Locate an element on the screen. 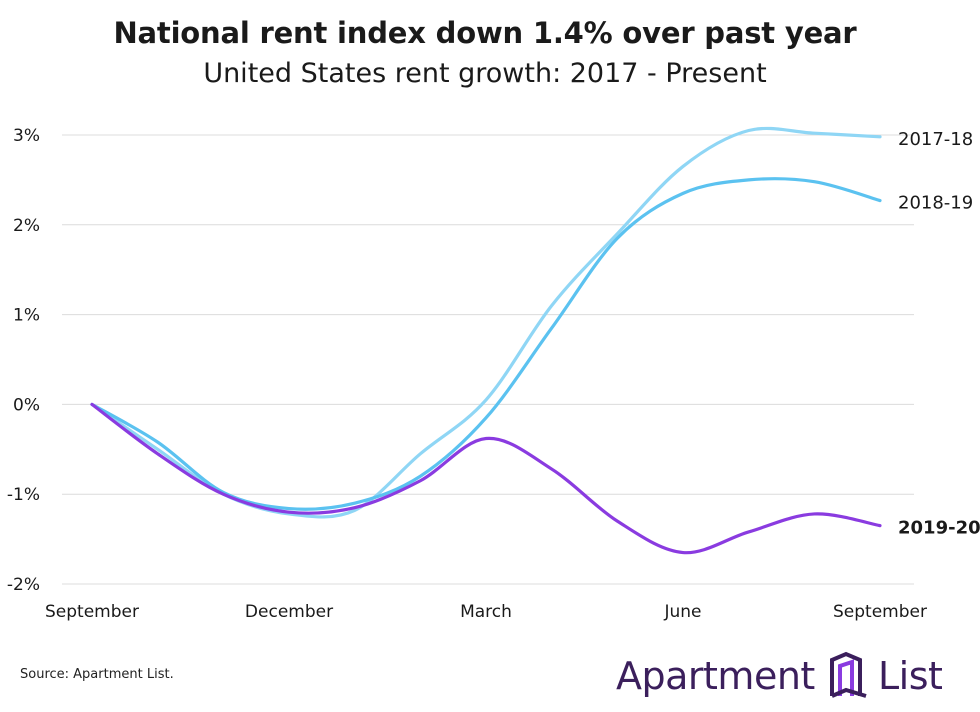 The width and height of the screenshot is (980, 712). x-tick-label: June is located at coordinates (682, 612).